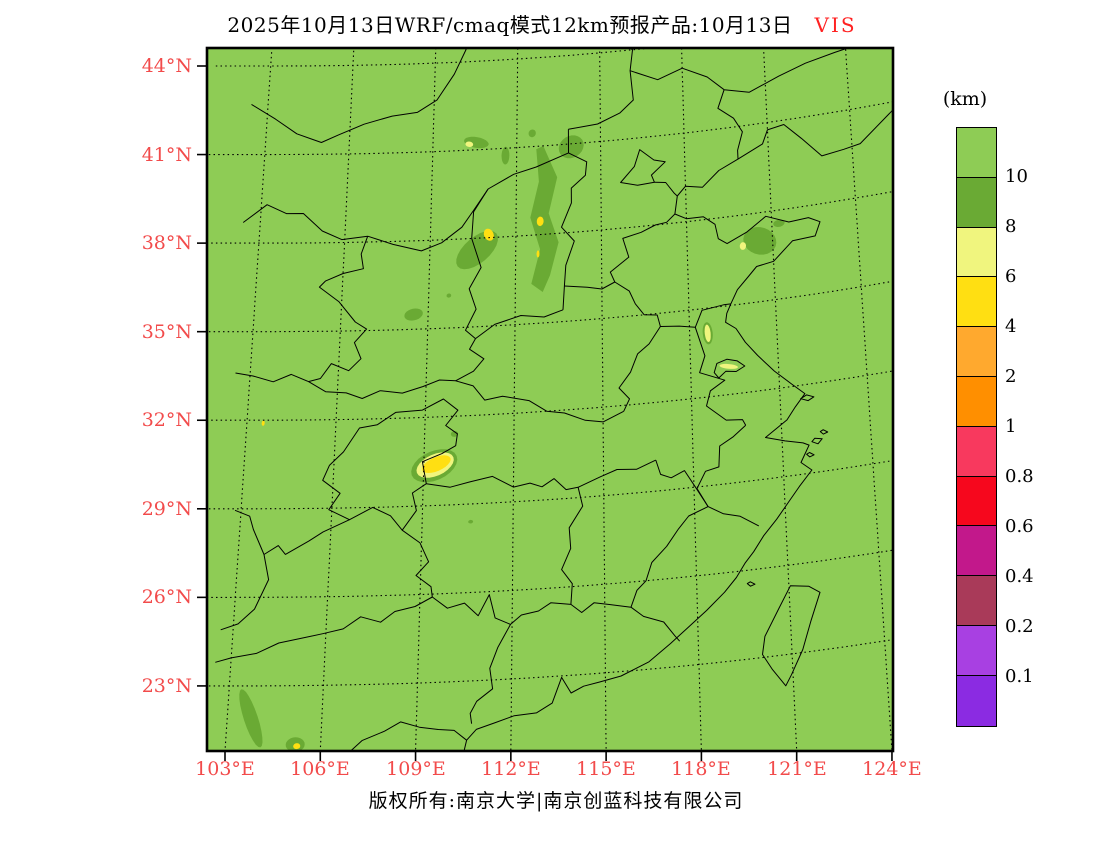  I want to click on island-xiangshan, so click(810, 455).